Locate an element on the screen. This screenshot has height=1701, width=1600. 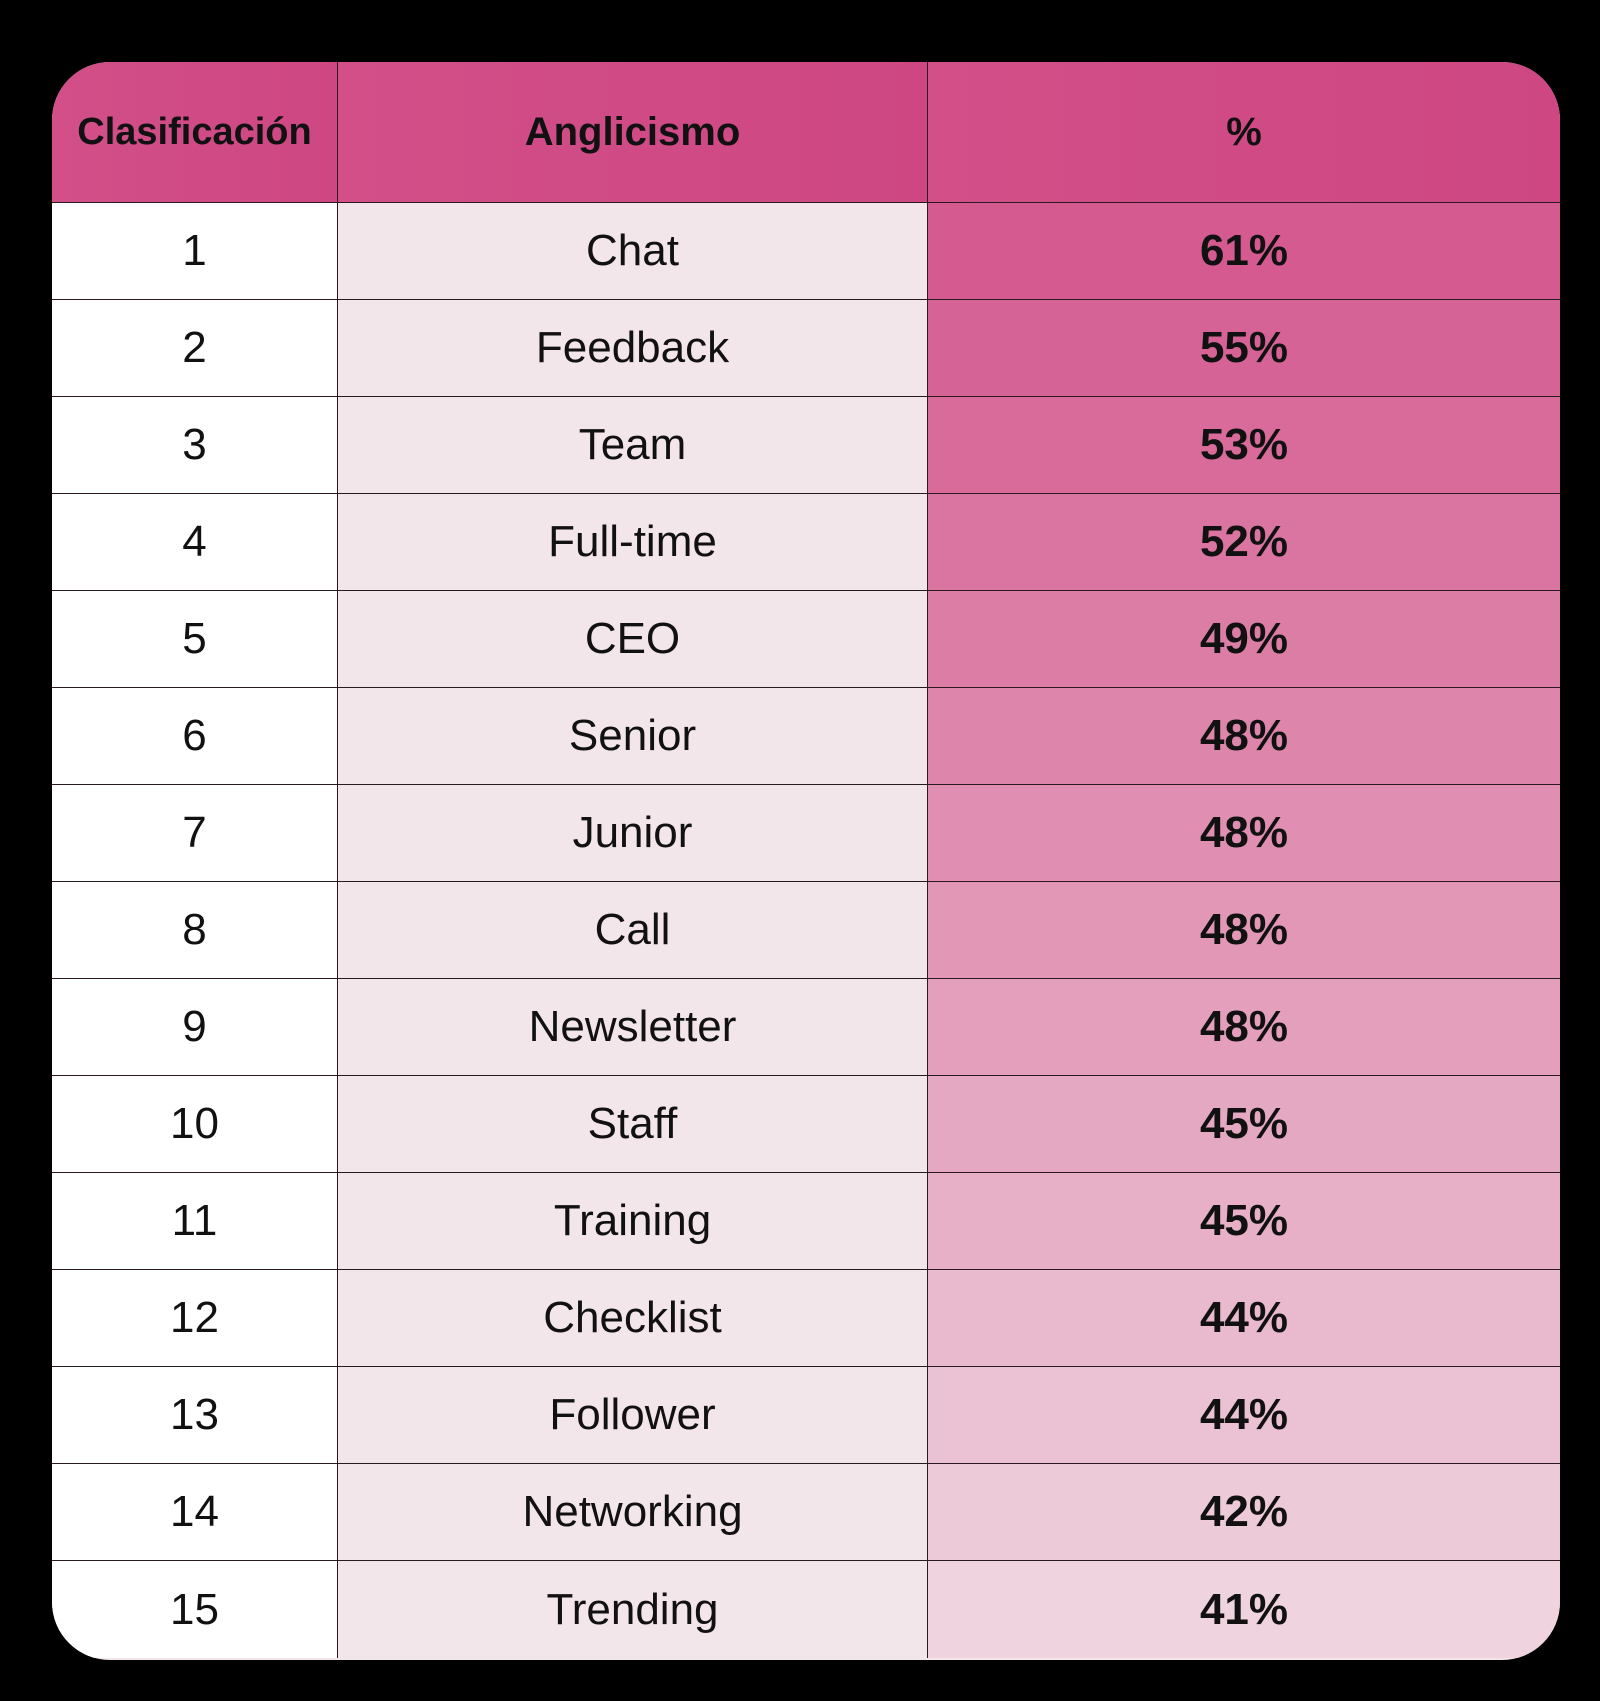
anglicism-cell: Feedback is located at coordinates (633, 348).